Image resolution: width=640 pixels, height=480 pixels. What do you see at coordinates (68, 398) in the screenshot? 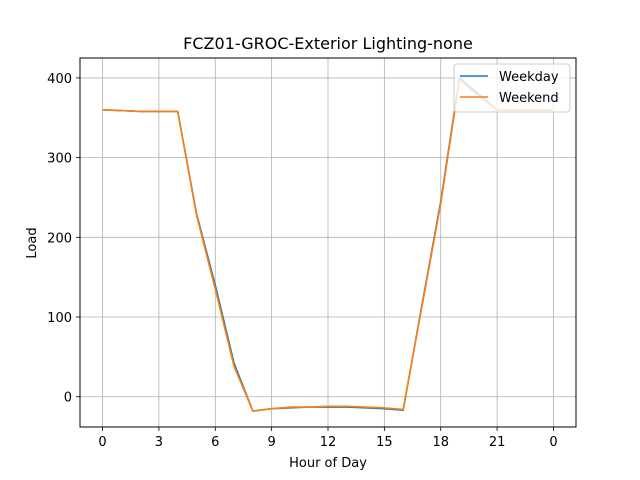
I see `y-tick-label: 0` at bounding box center [68, 398].